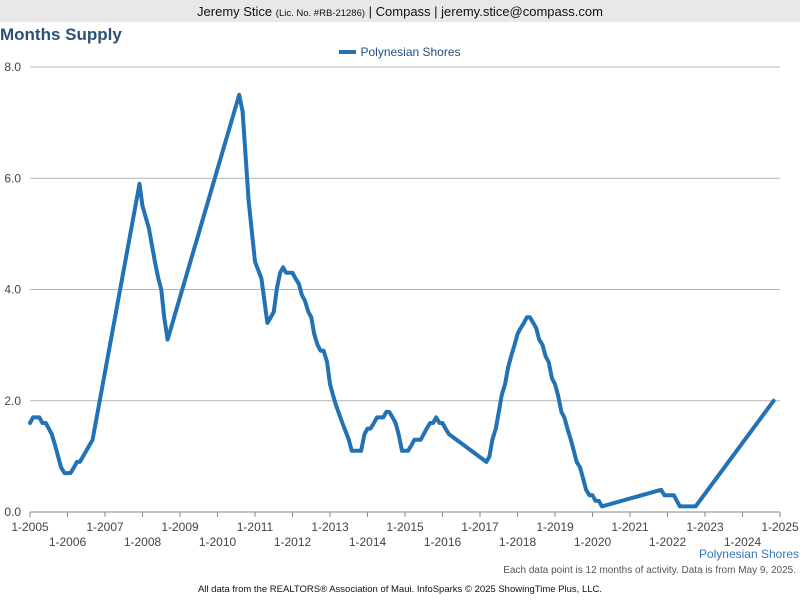  Describe the element at coordinates (320, 13) in the screenshot. I see `license-number: (Lic. No. #RB-21286)` at that location.